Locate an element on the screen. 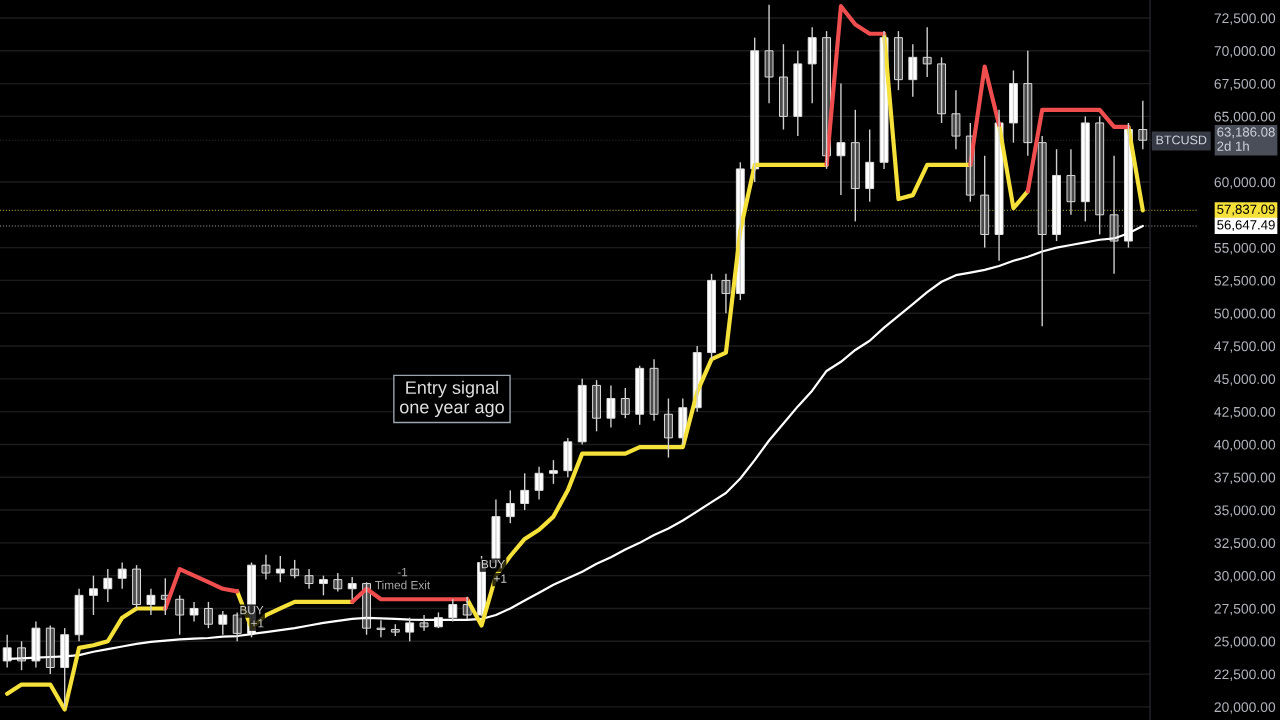 This screenshot has height=720, width=1280. y-tick-label: 47,500.00 is located at coordinates (1245, 347).